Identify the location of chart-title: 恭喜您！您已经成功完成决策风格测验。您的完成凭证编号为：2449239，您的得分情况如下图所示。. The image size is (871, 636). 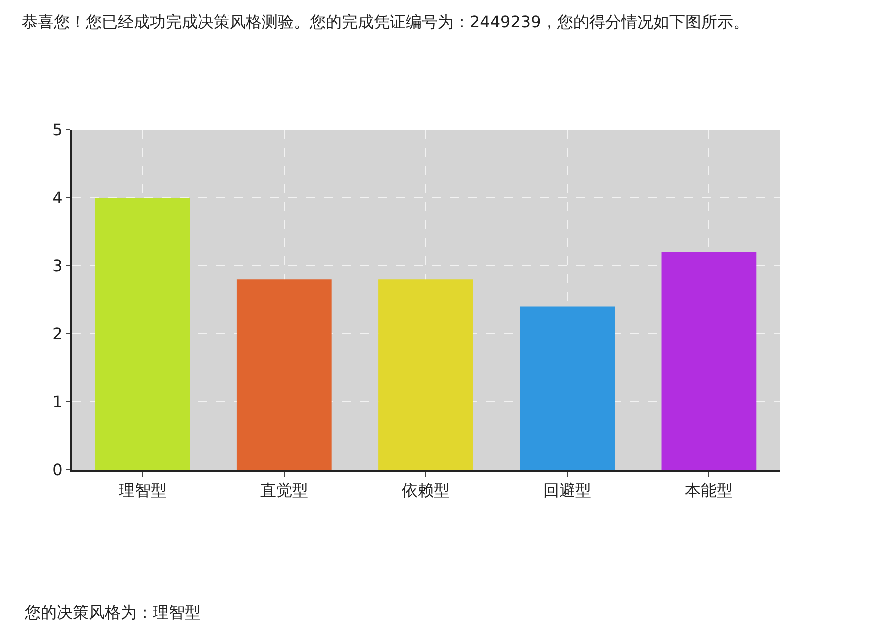
(386, 22).